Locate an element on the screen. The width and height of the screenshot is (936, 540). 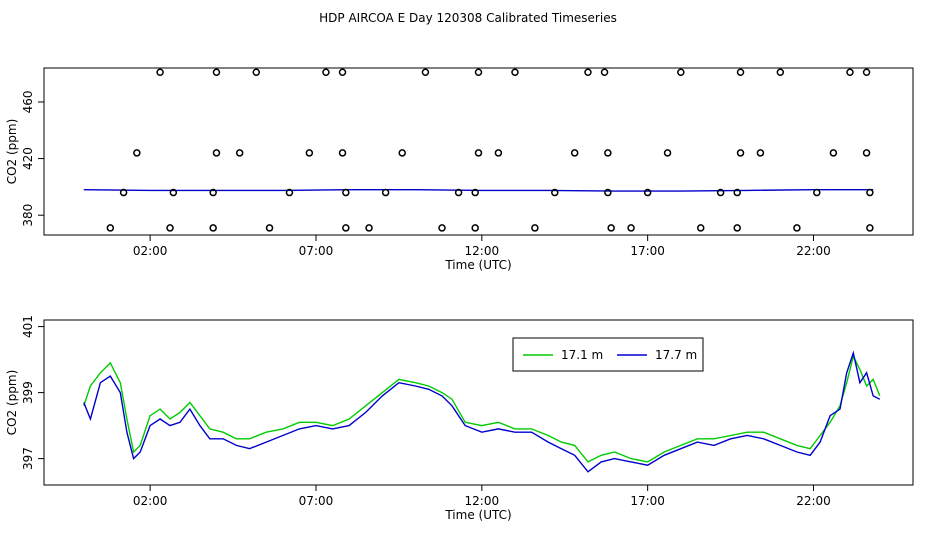
legend-label: 17.1 m is located at coordinates (582, 355).